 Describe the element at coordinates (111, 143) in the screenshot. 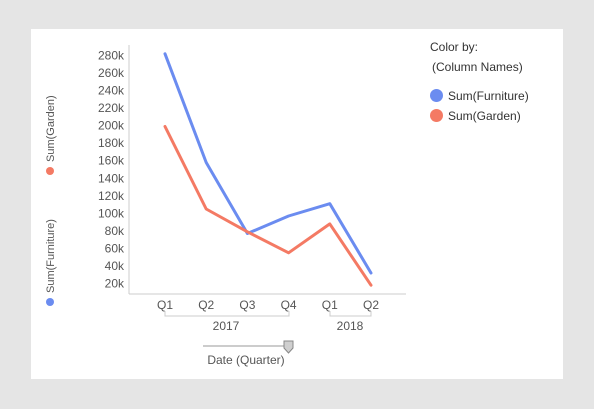

I see `y-tick-label: 180k` at that location.